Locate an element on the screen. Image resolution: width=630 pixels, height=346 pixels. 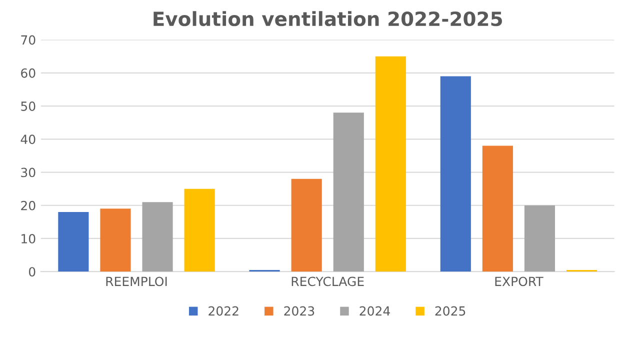
legend-label: 2022 is located at coordinates (223, 311).